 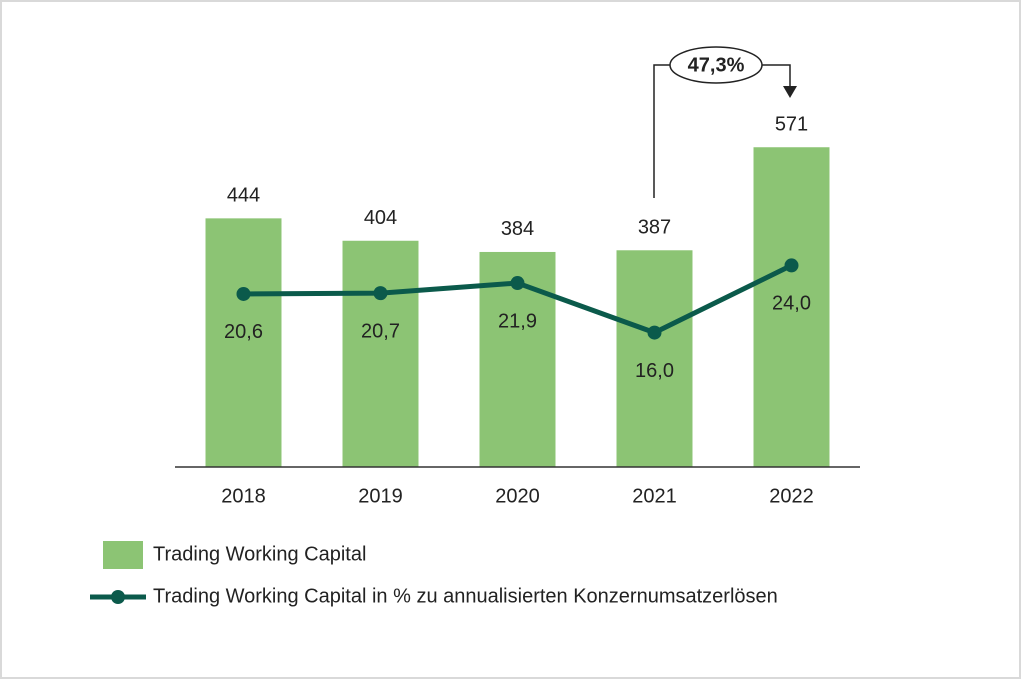 I want to click on x-tick-label: 2020, so click(x=517, y=496).